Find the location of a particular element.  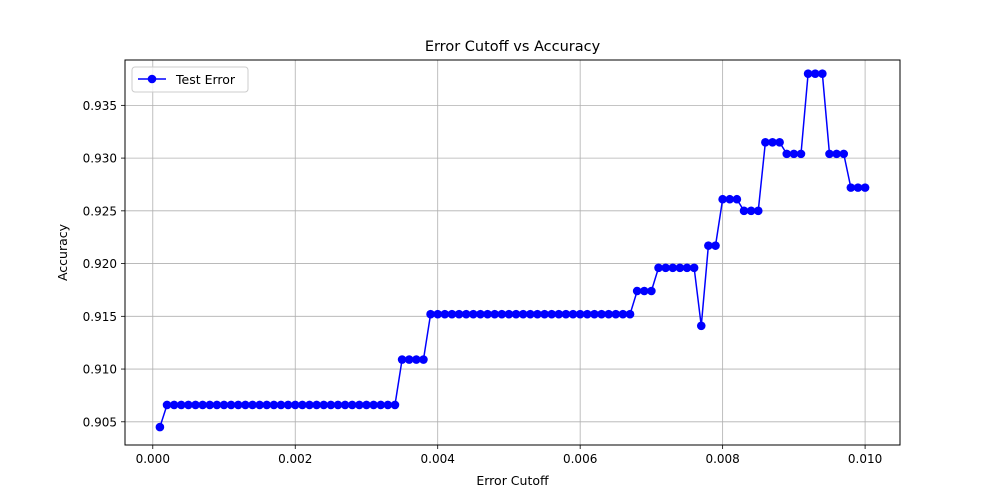

x-tick-label: 0.002 is located at coordinates (295, 459).